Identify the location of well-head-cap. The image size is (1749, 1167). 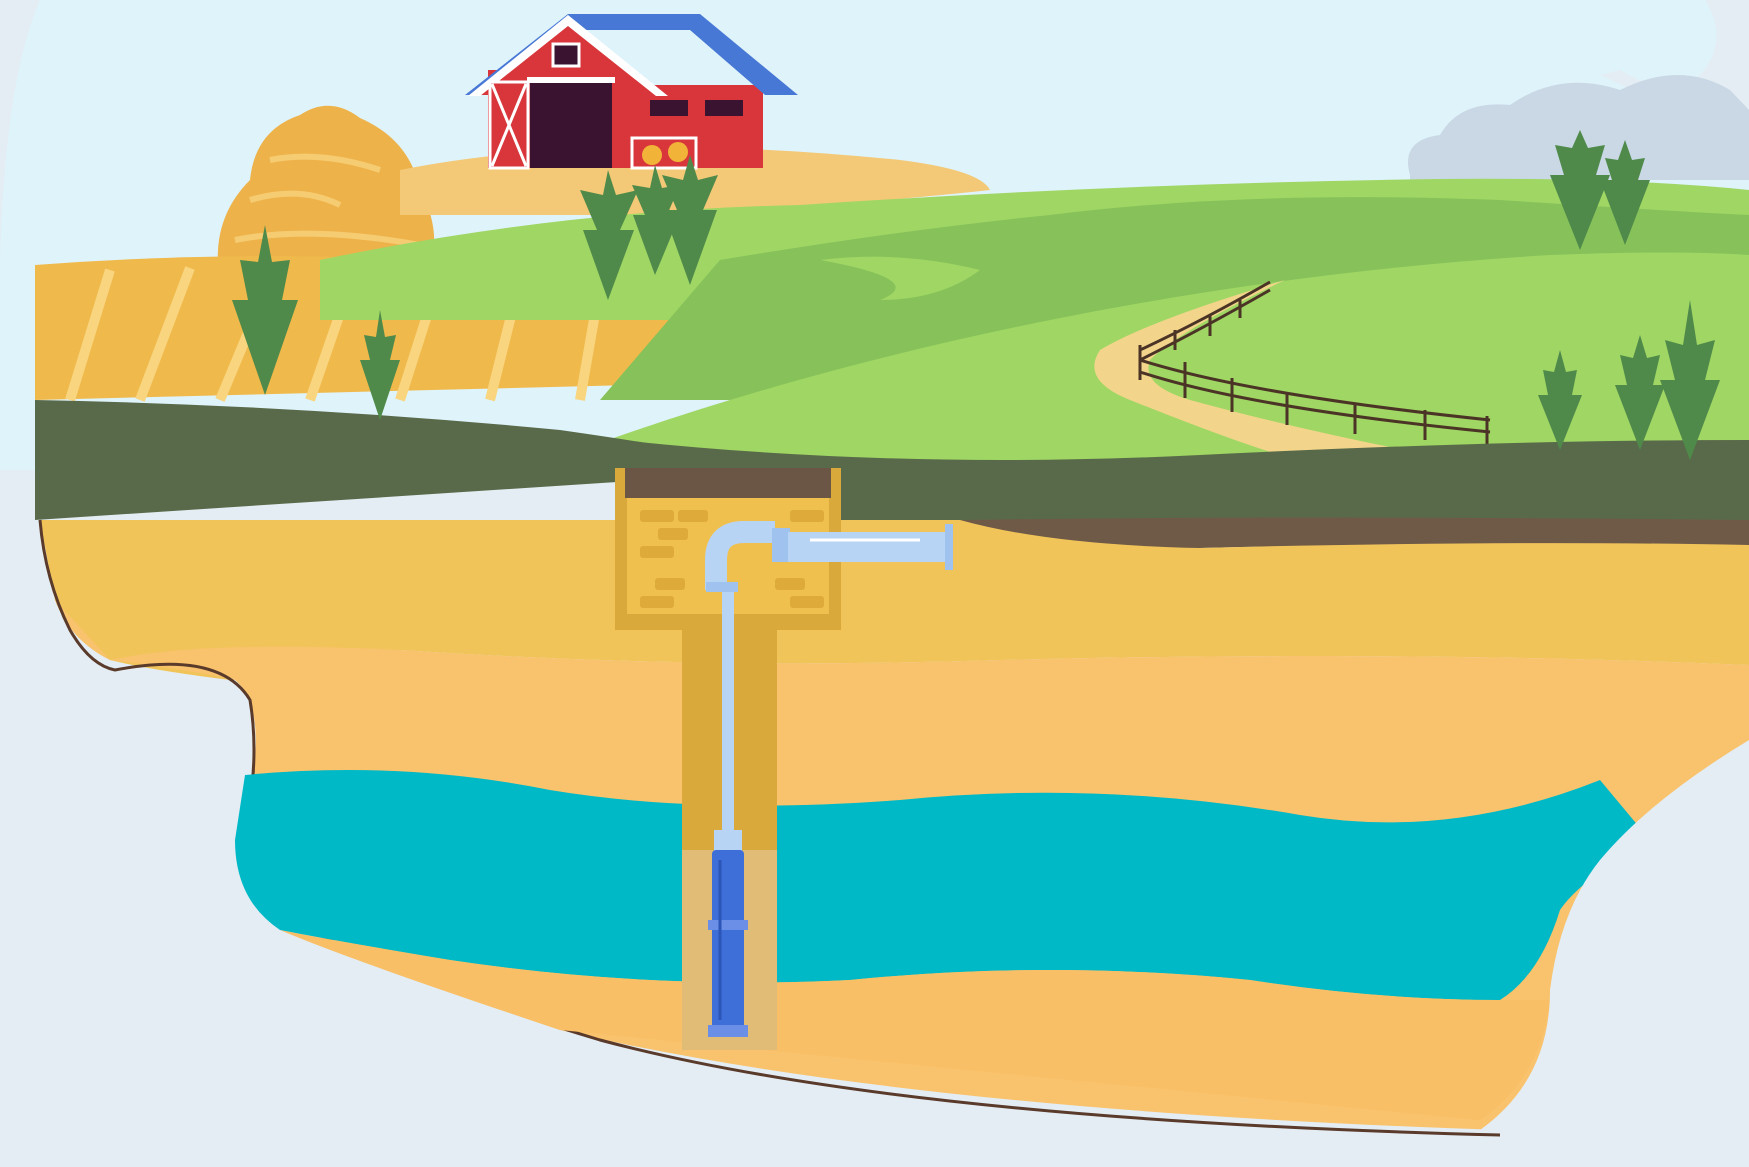
(728, 483).